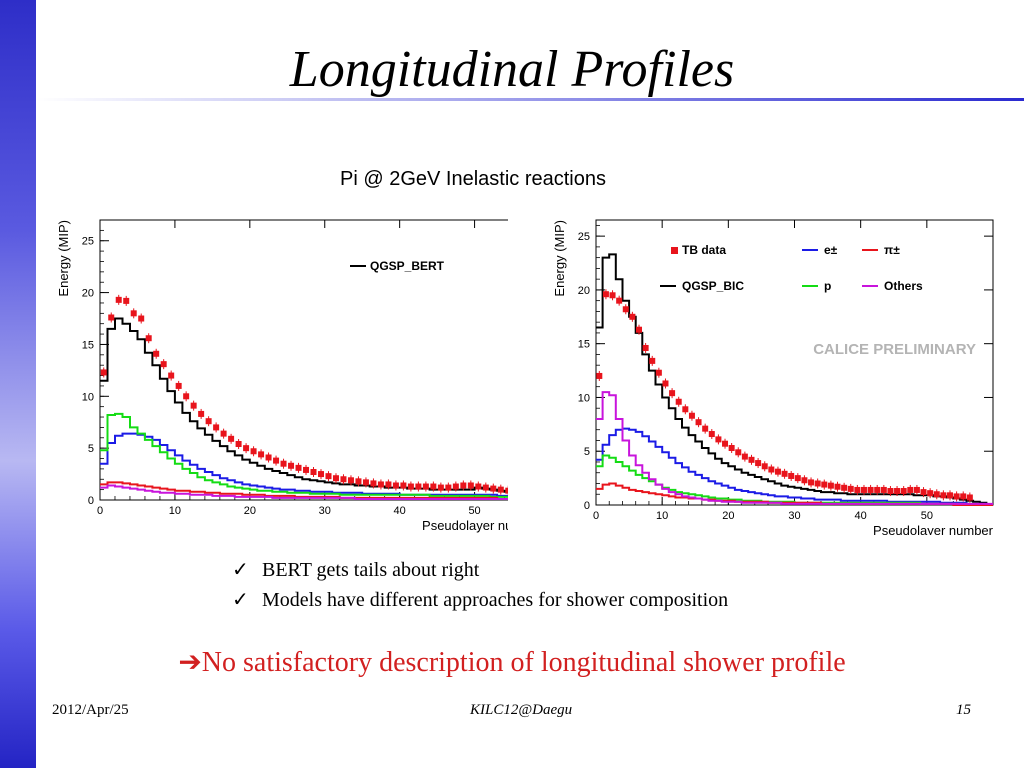 This screenshot has width=1024, height=768. I want to click on legend-label: Others, so click(903, 286).